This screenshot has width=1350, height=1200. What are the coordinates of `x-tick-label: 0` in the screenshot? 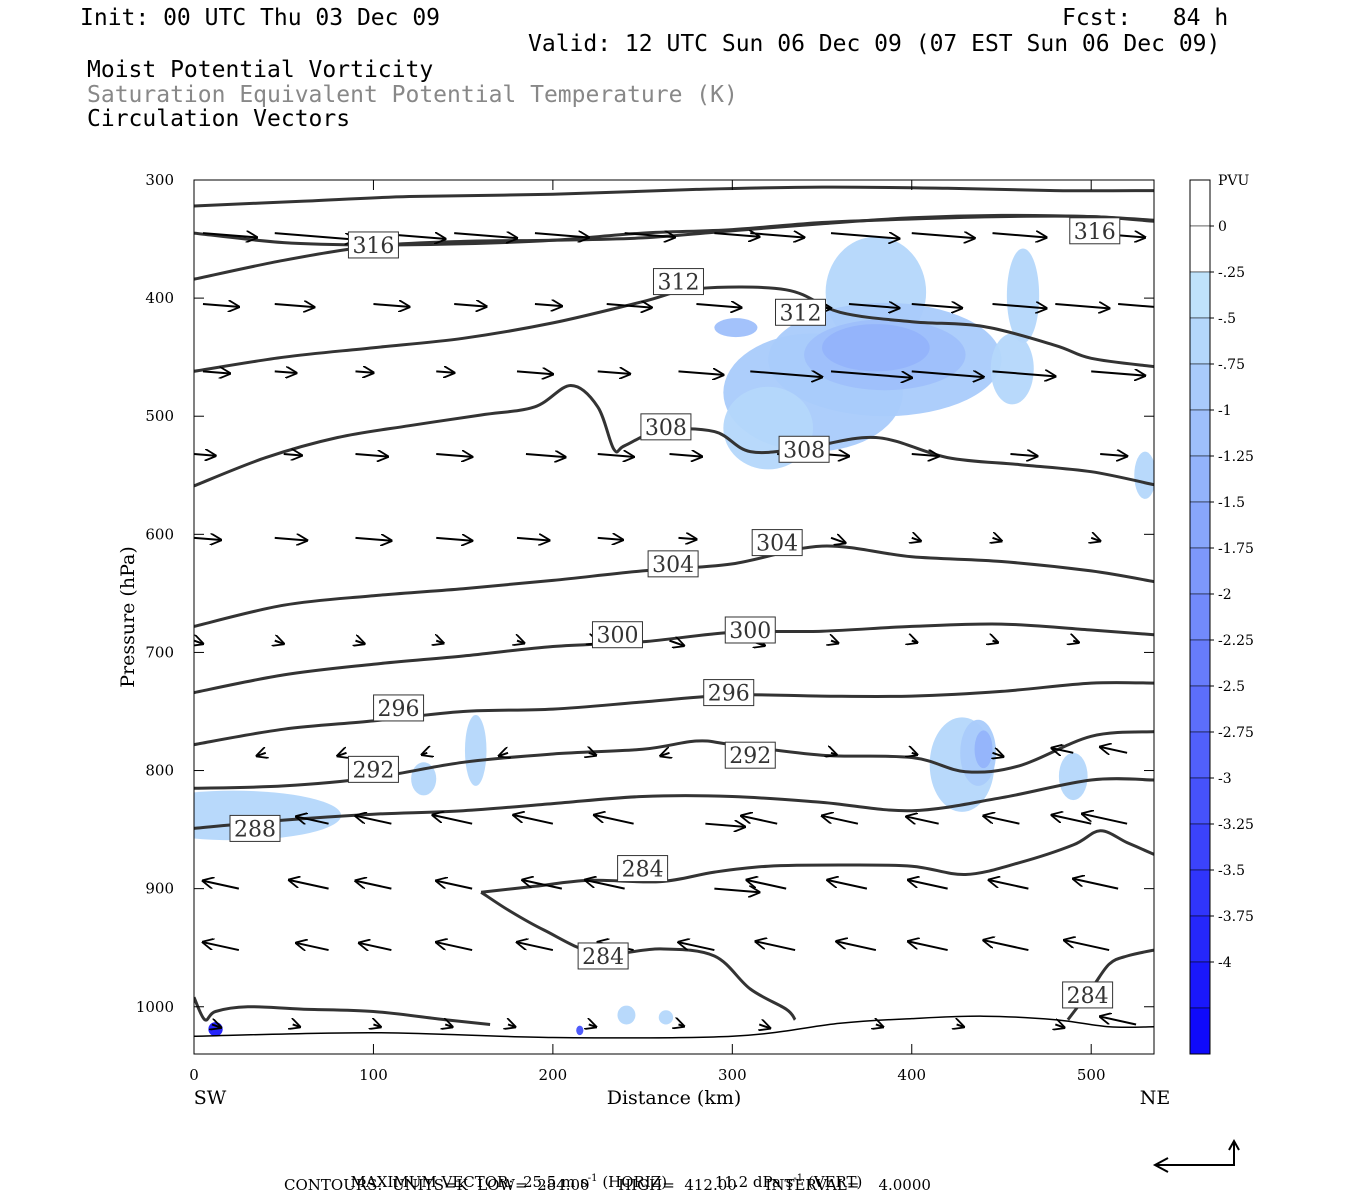 It's located at (194, 1075).